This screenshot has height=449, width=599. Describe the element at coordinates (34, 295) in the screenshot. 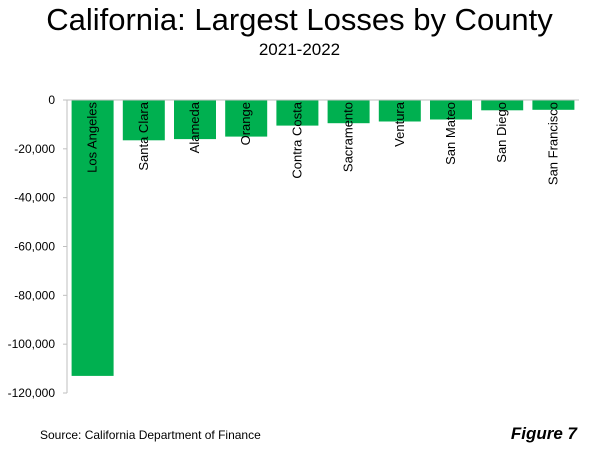

I see `y-tick-label: -80,000` at that location.